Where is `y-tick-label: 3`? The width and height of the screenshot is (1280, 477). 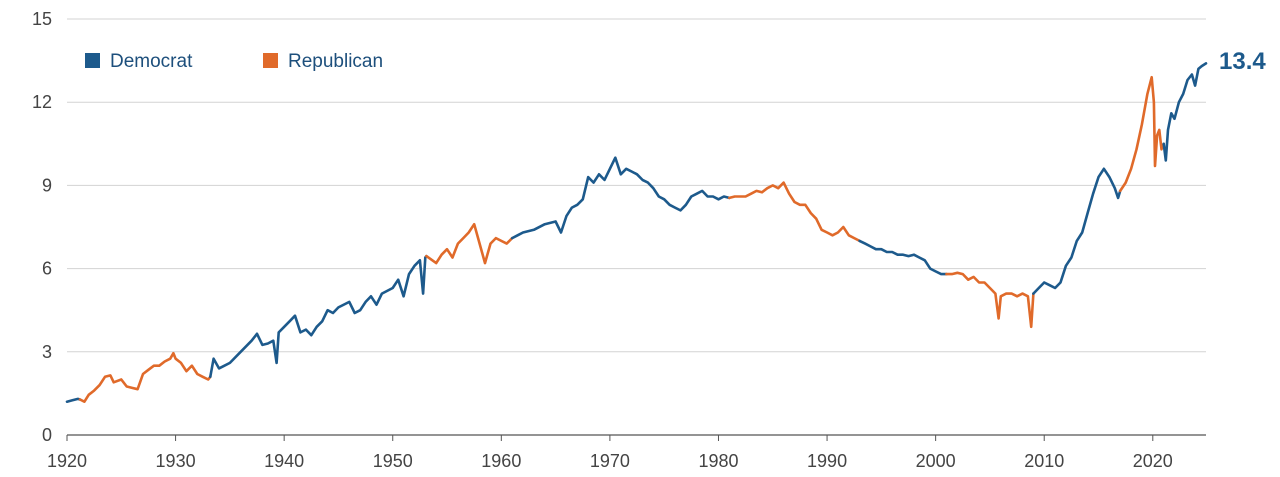 y-tick-label: 3 is located at coordinates (47, 352).